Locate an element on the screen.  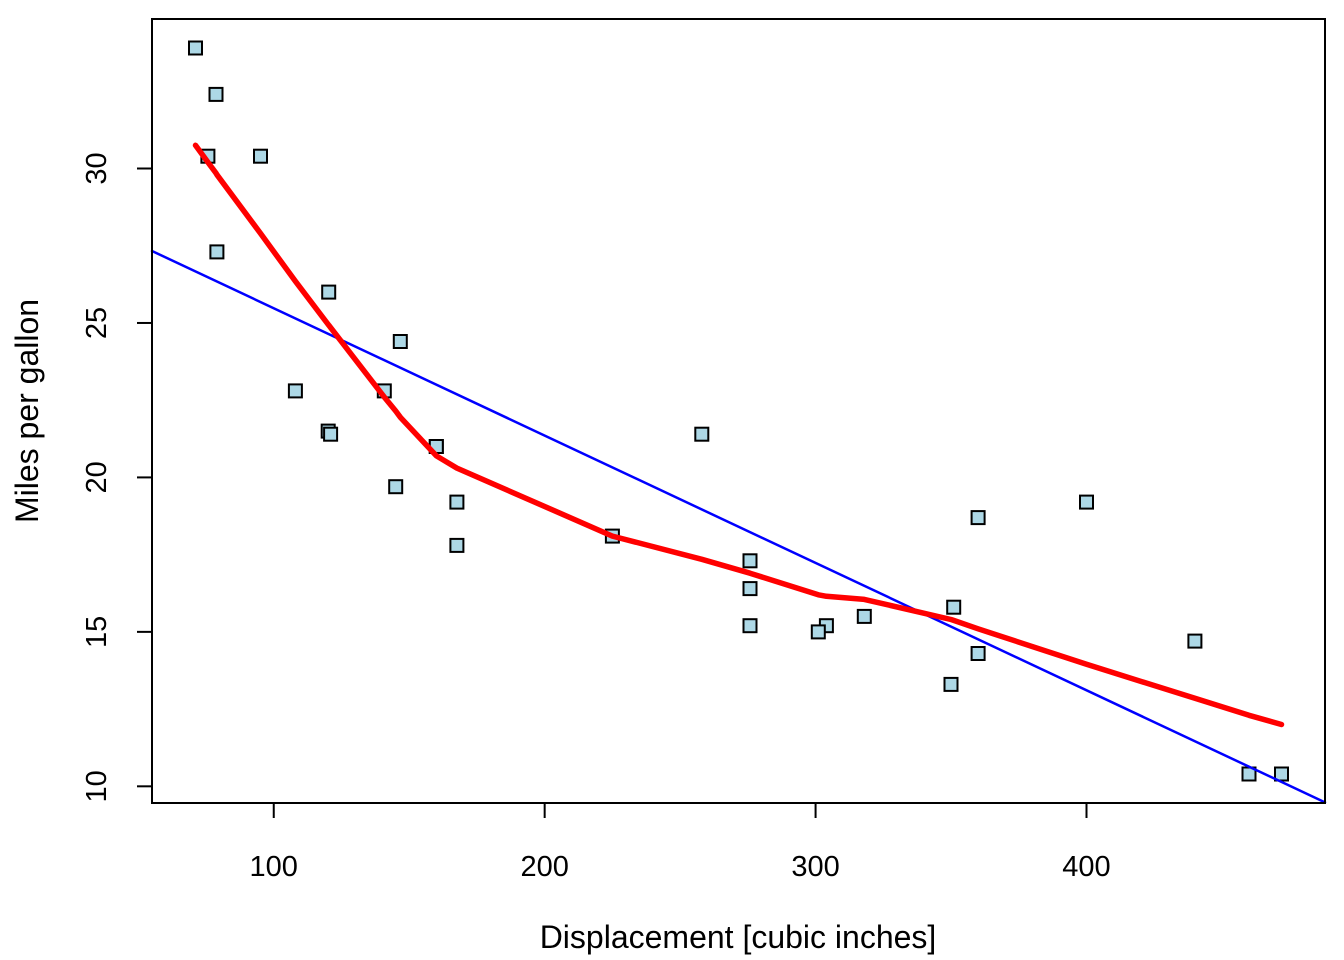
y-tick-label: 20 is located at coordinates (97, 477).